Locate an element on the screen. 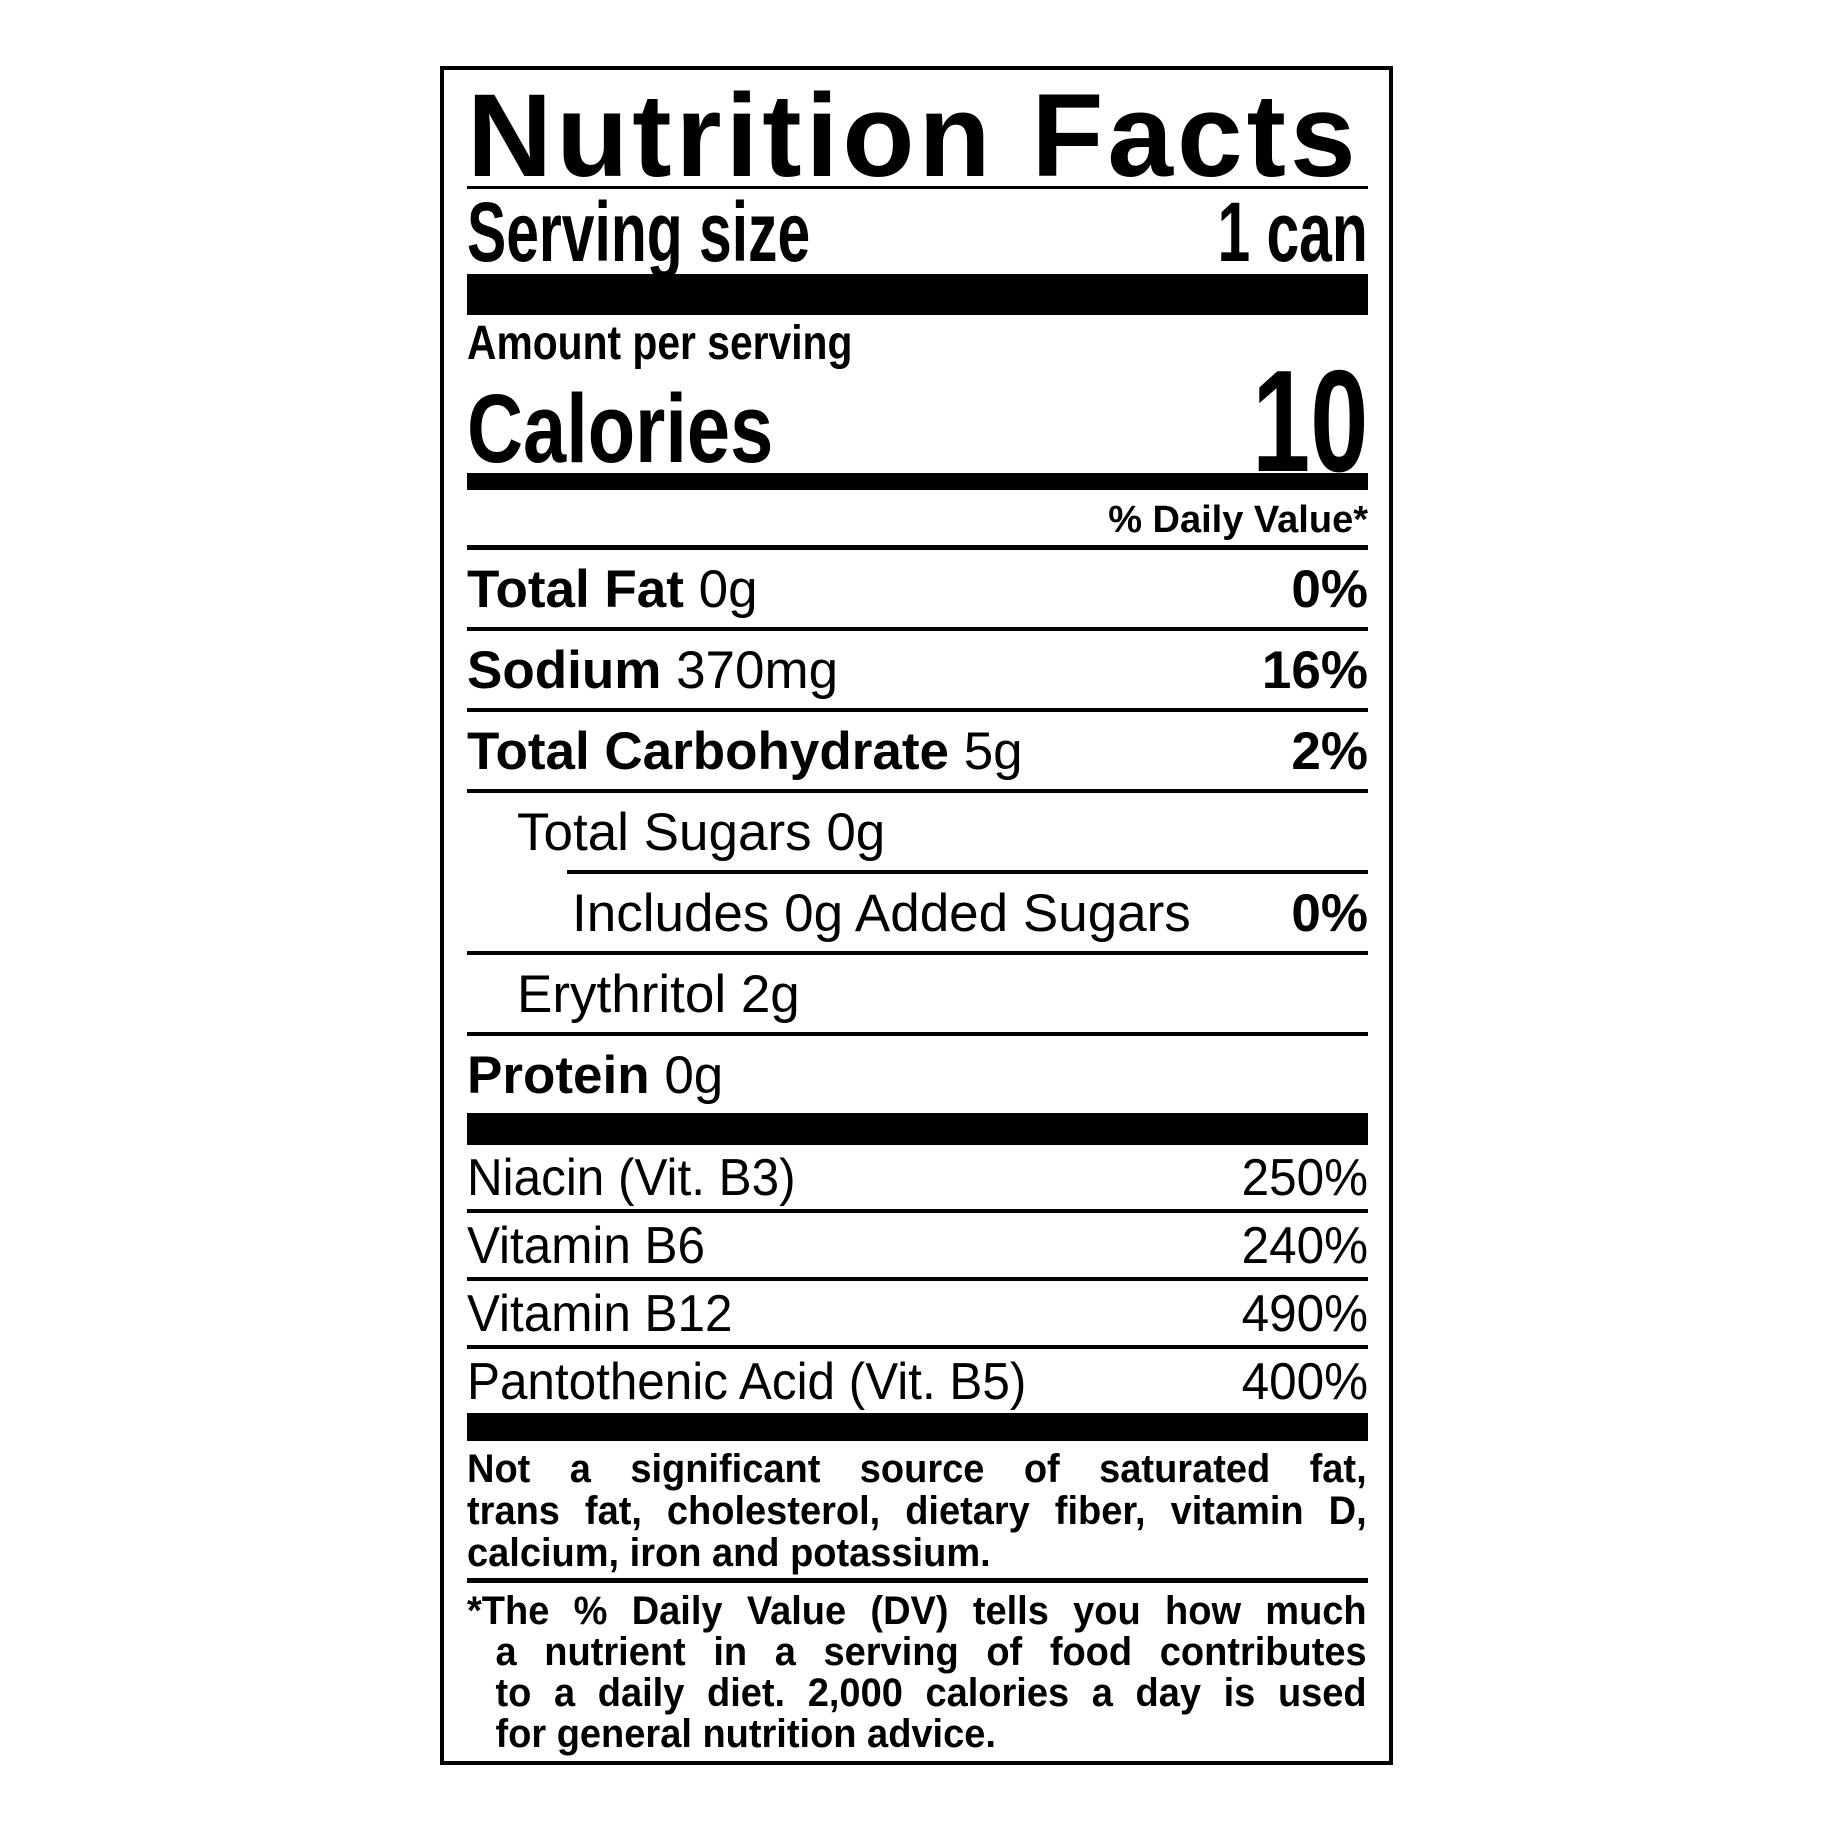 The height and width of the screenshot is (1838, 1838). separator-bar-footnote is located at coordinates (917, 1427).